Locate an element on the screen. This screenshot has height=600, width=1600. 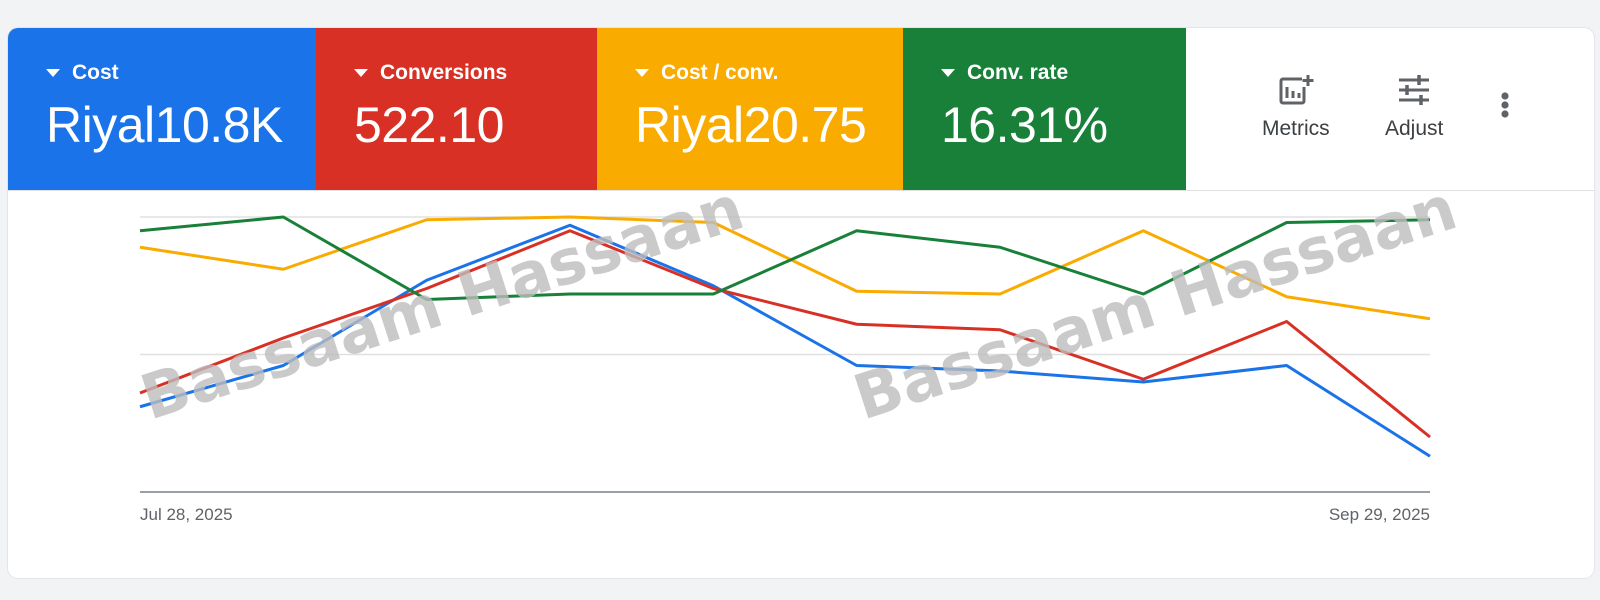
scorecard-value: 522.10 is located at coordinates (429, 125).